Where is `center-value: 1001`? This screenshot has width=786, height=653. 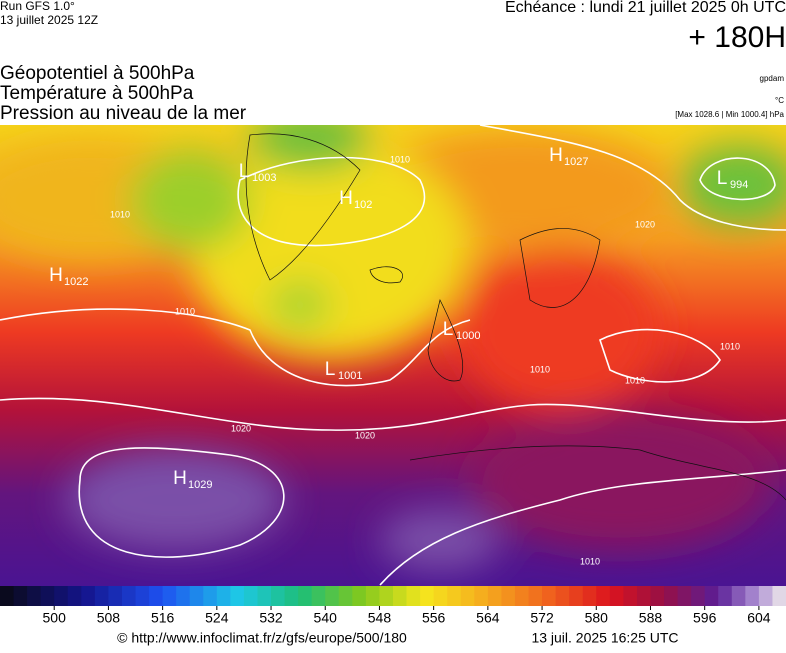
center-value: 1001 is located at coordinates (350, 376).